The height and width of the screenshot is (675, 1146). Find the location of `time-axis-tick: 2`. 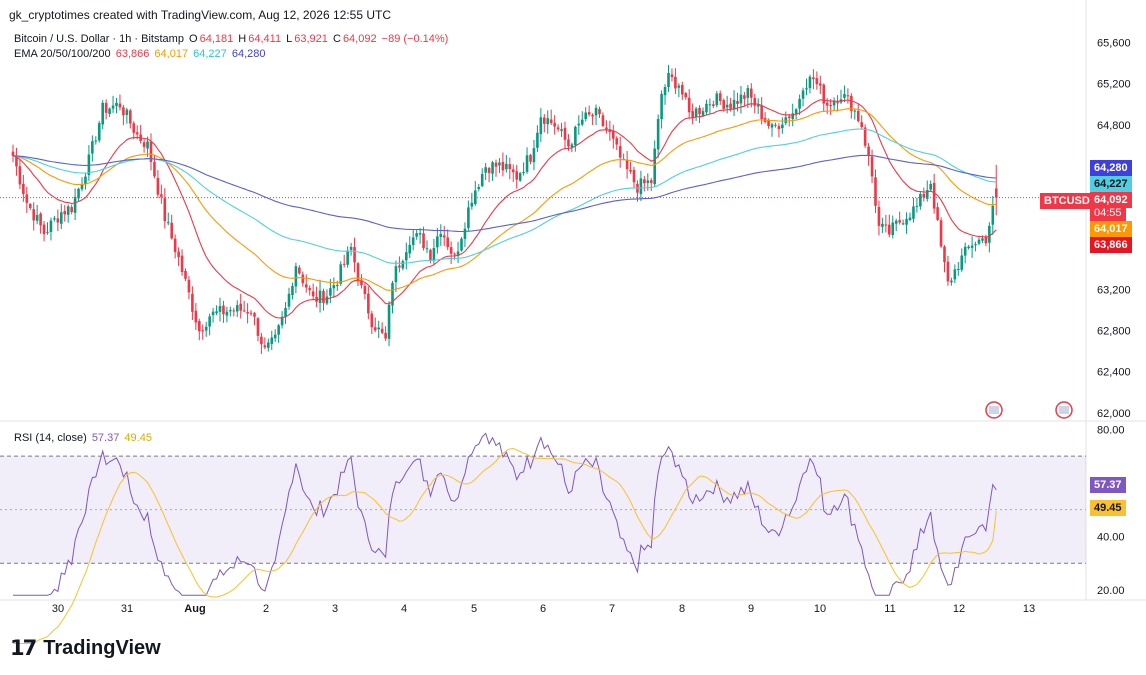

time-axis-tick: 2 is located at coordinates (266, 609).